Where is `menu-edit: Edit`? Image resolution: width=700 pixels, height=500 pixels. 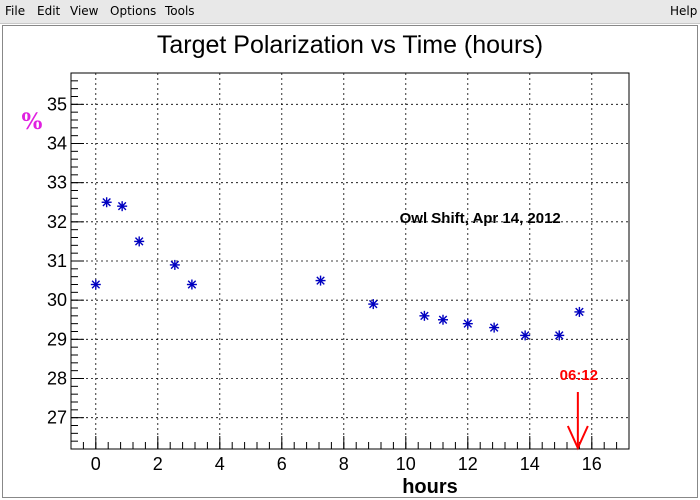 menu-edit: Edit is located at coordinates (49, 11).